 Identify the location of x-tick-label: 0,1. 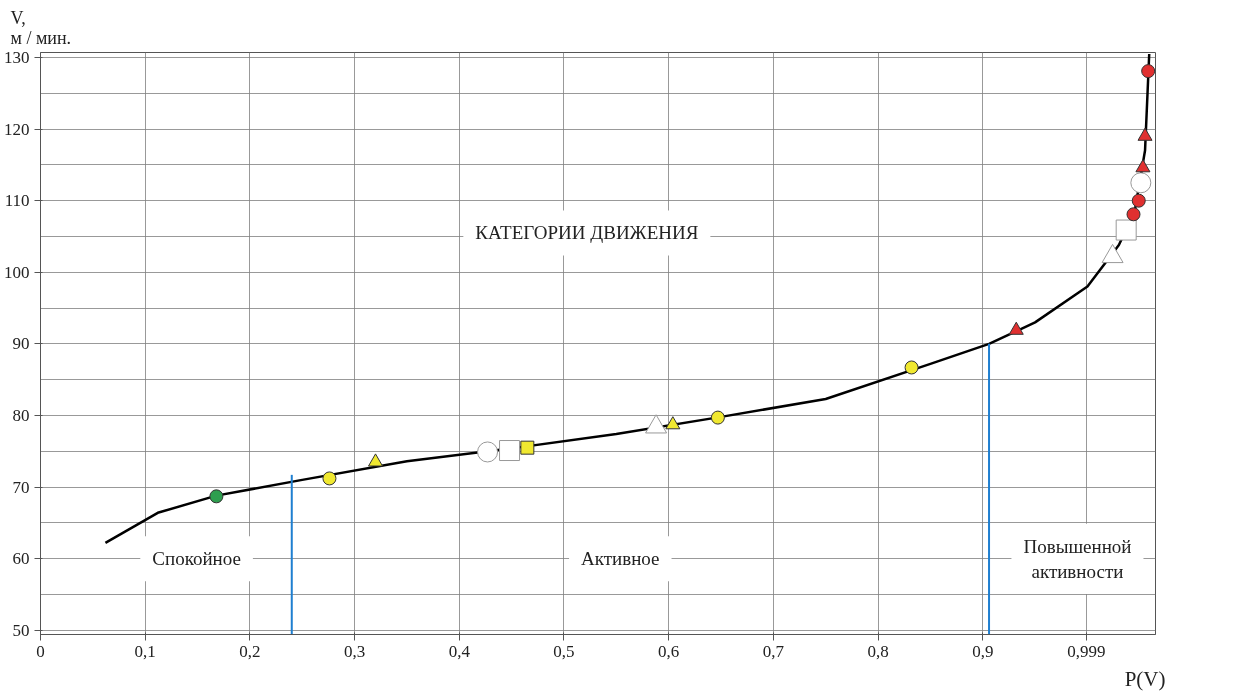
(145, 651).